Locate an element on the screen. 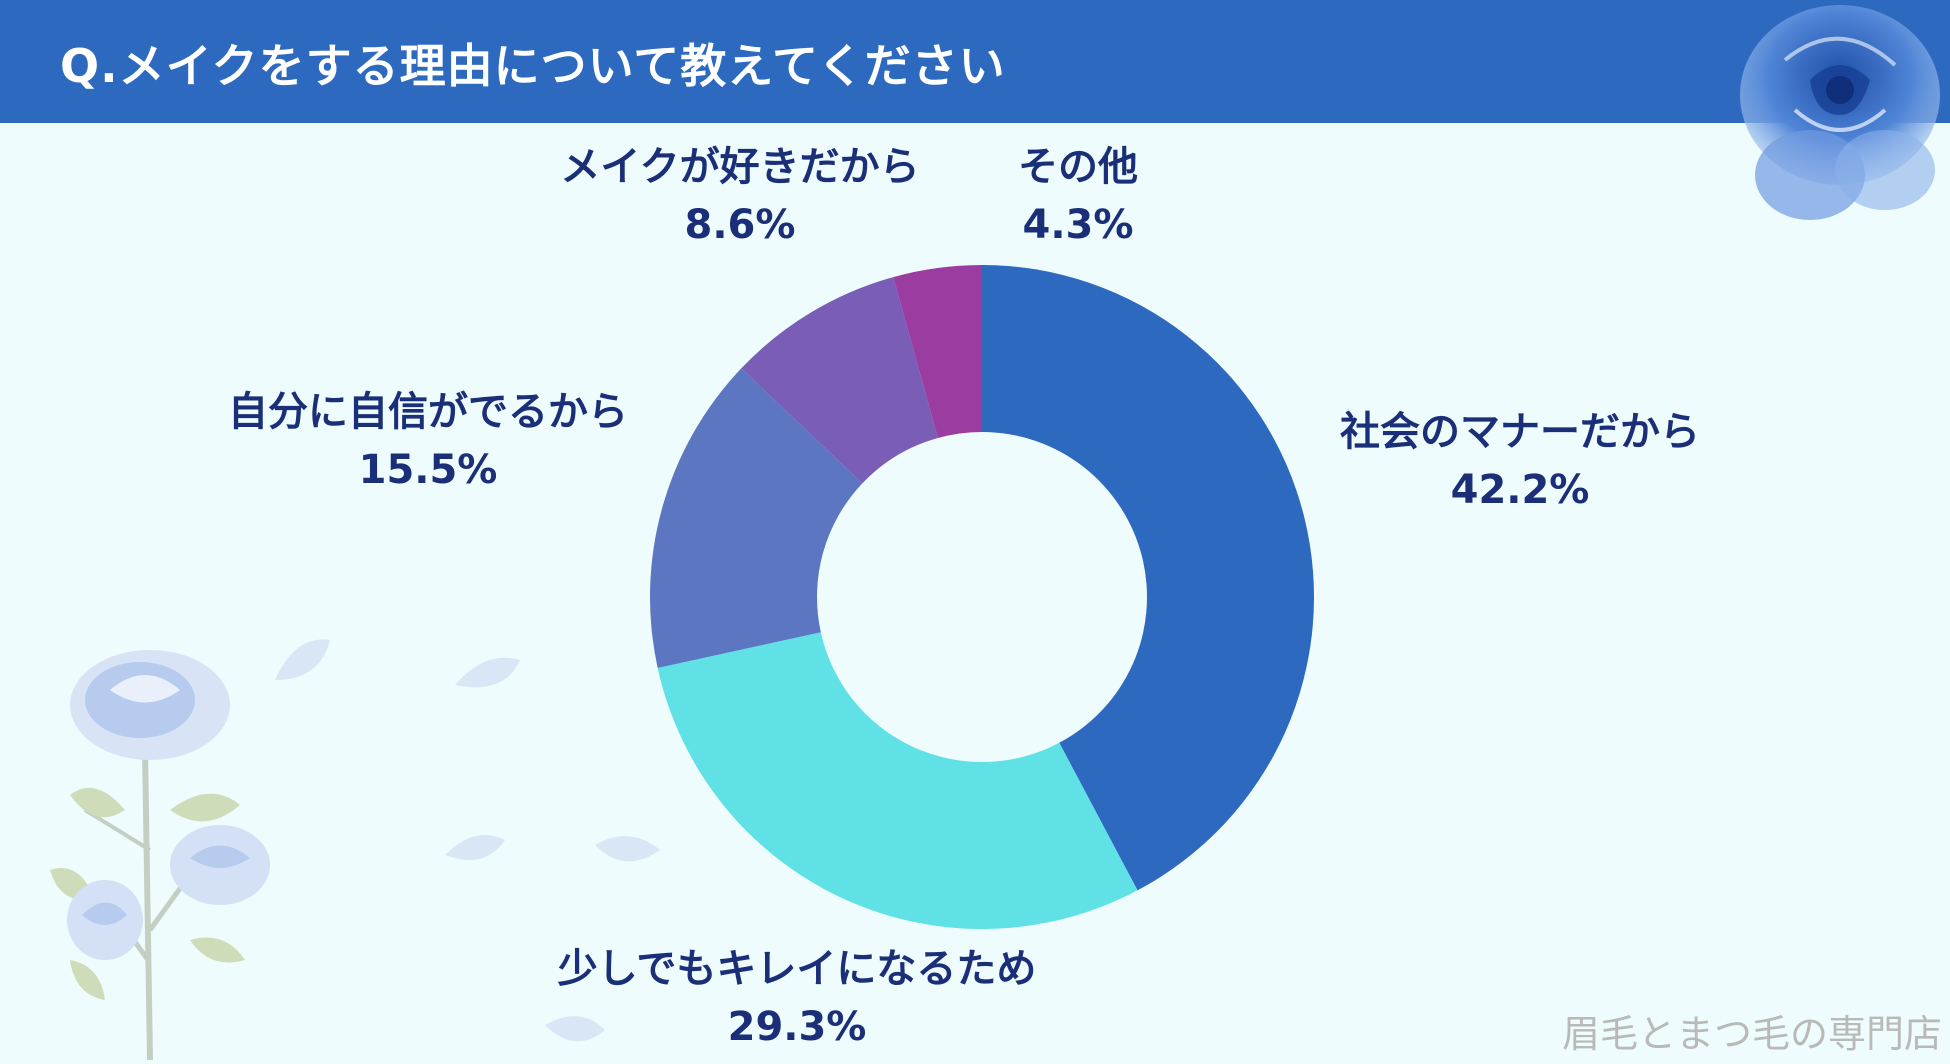 Image resolution: width=1950 pixels, height=1064 pixels. slice-label-value: 8.6% is located at coordinates (740, 225).